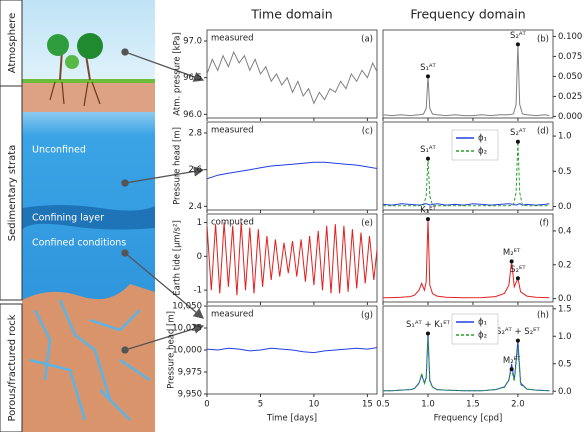  I want to click on panel-label: (g), so click(367, 316).